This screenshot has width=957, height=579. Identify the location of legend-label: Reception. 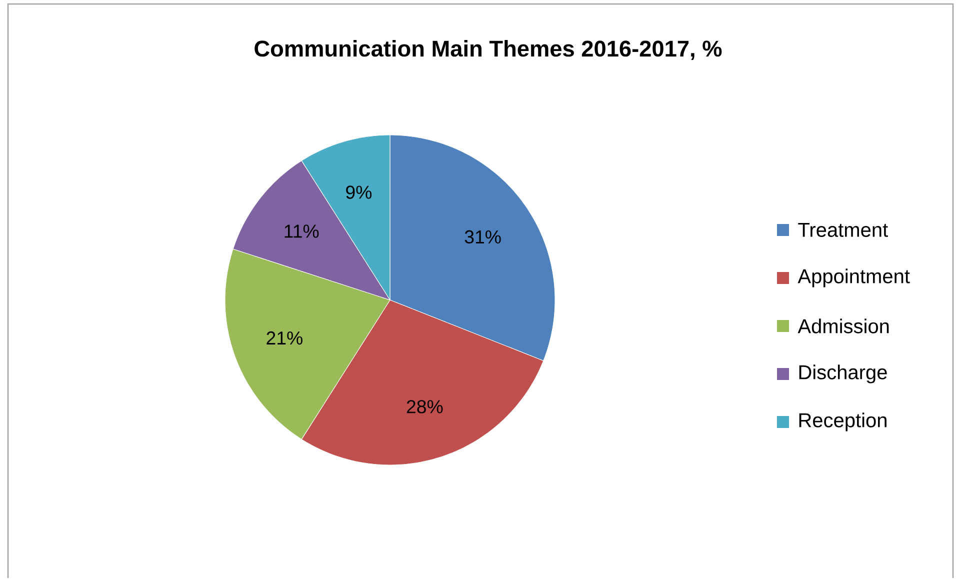
(842, 422).